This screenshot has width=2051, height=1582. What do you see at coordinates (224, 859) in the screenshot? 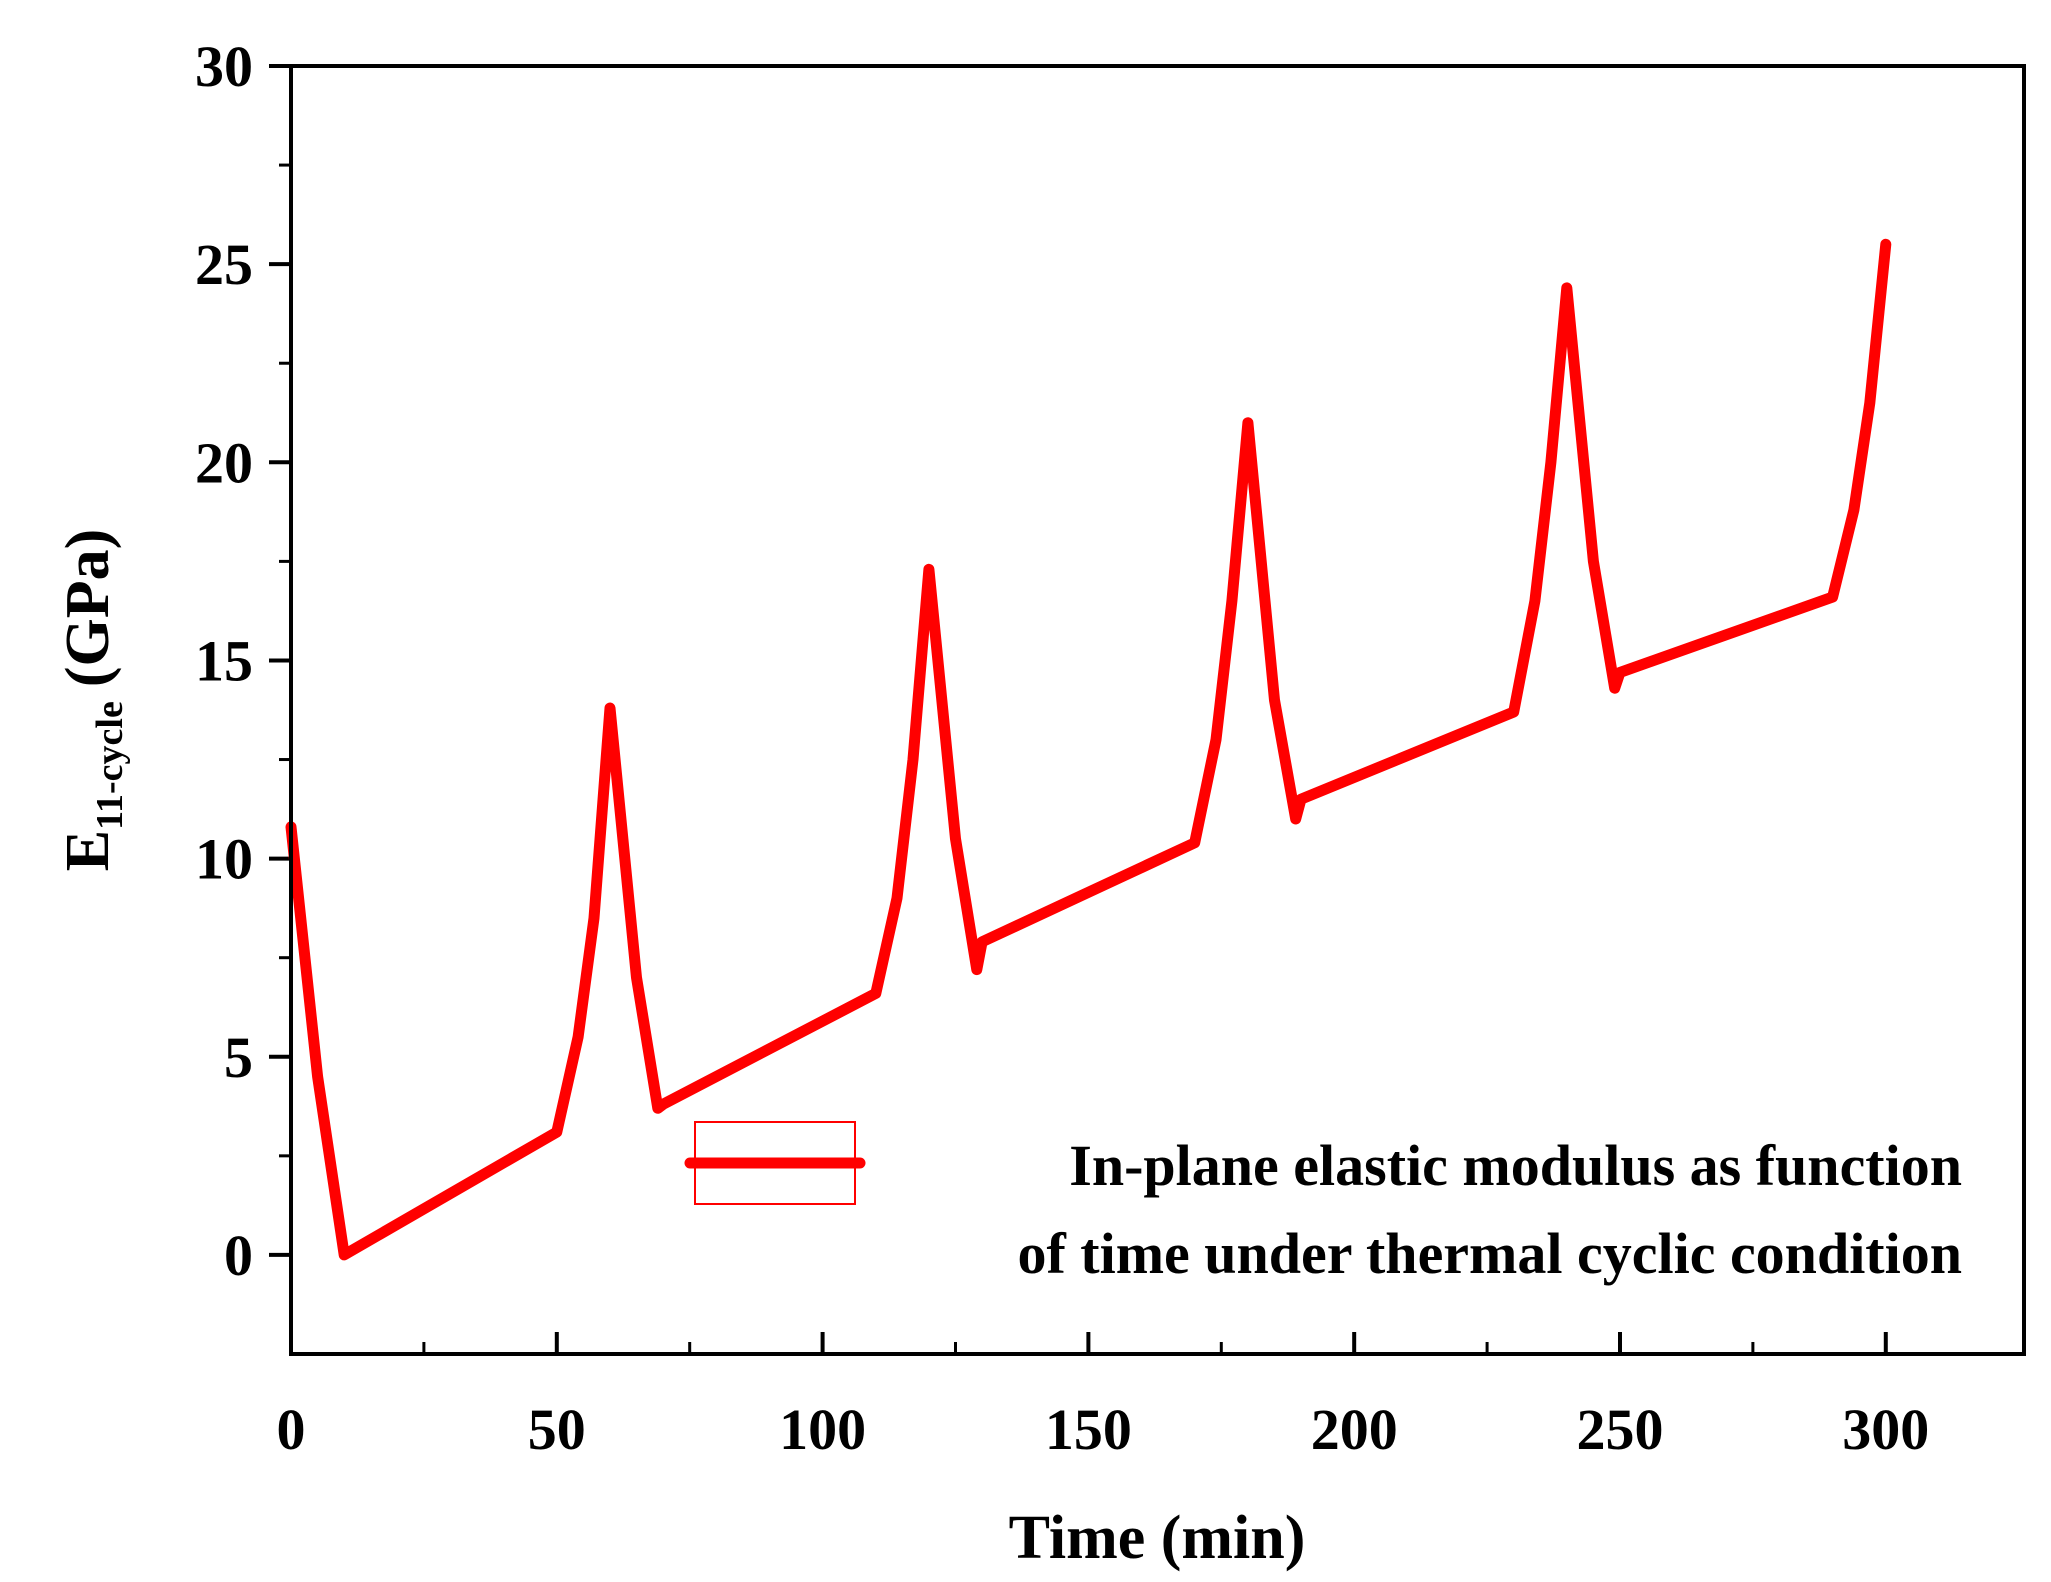
I see `y-tick-label: 10` at bounding box center [224, 859].